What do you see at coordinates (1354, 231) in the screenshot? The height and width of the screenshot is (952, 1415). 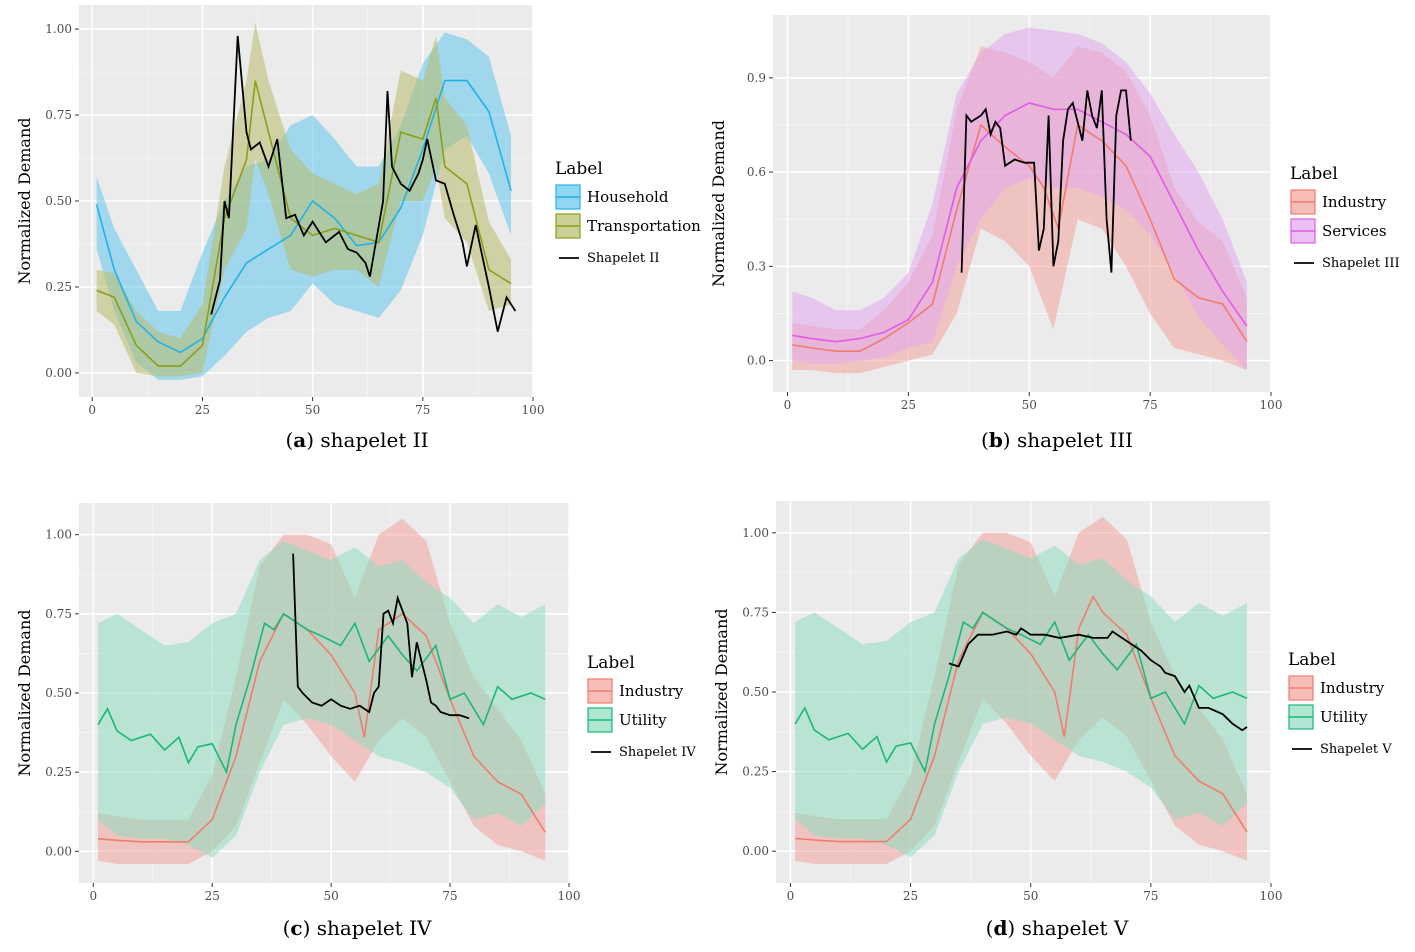 I see `legend-label: Services` at bounding box center [1354, 231].